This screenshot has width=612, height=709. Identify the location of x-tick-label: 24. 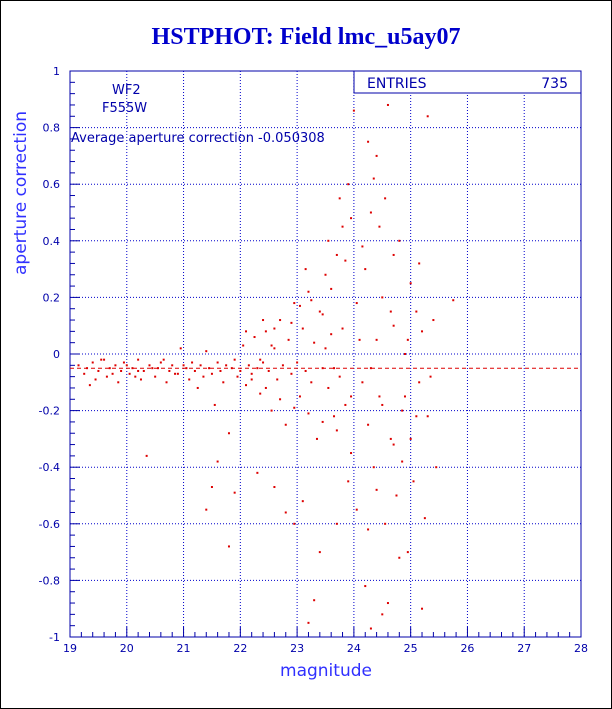
(354, 648).